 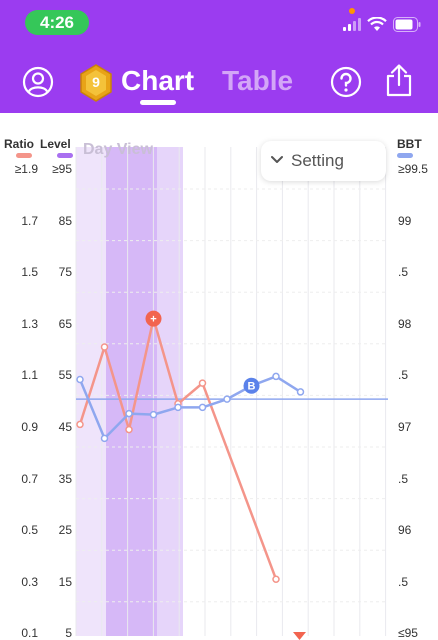 What do you see at coordinates (65, 375) in the screenshot?
I see `level-tick-label: 55` at bounding box center [65, 375].